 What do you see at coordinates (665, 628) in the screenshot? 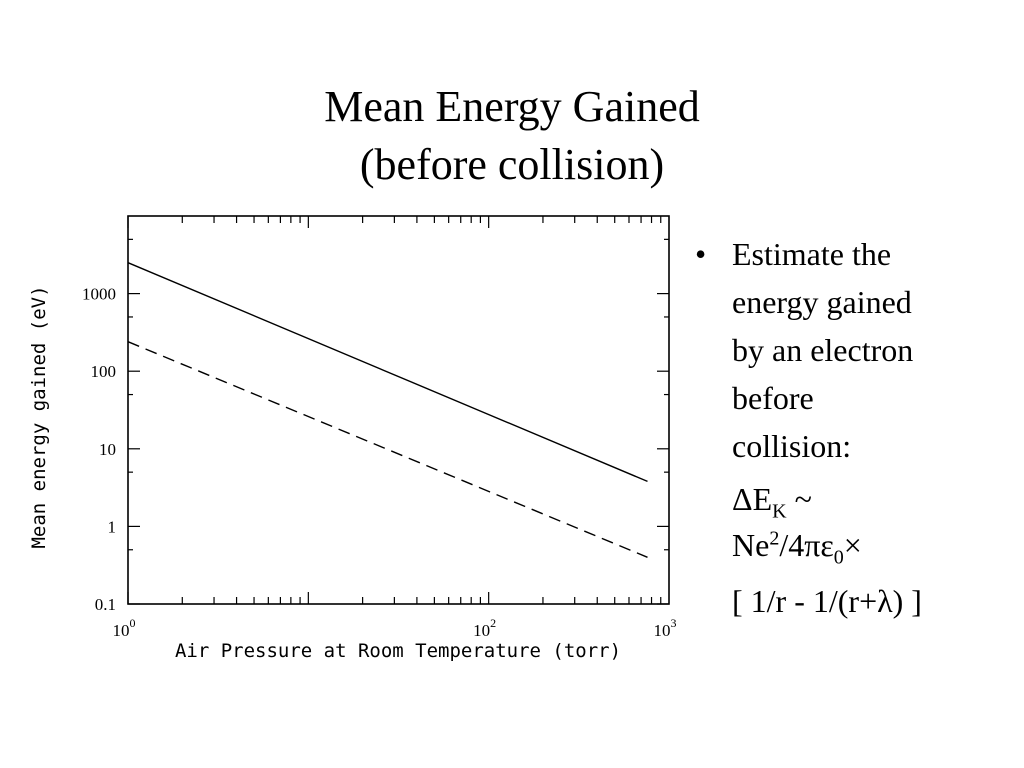
I see `x-tick-label: 10³` at bounding box center [665, 628].